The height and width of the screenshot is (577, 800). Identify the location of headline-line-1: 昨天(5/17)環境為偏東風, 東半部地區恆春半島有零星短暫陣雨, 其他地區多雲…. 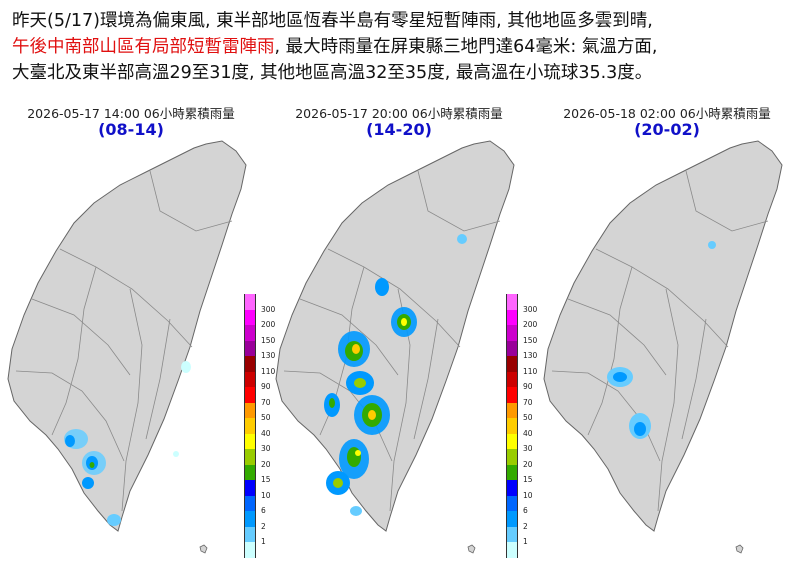
(332, 21).